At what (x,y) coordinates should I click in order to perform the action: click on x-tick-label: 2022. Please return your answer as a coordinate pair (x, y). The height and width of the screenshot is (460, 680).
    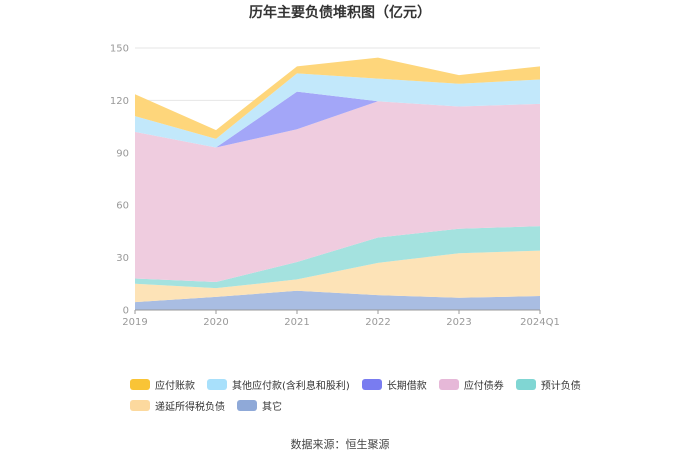
    Looking at the image, I should click on (377, 322).